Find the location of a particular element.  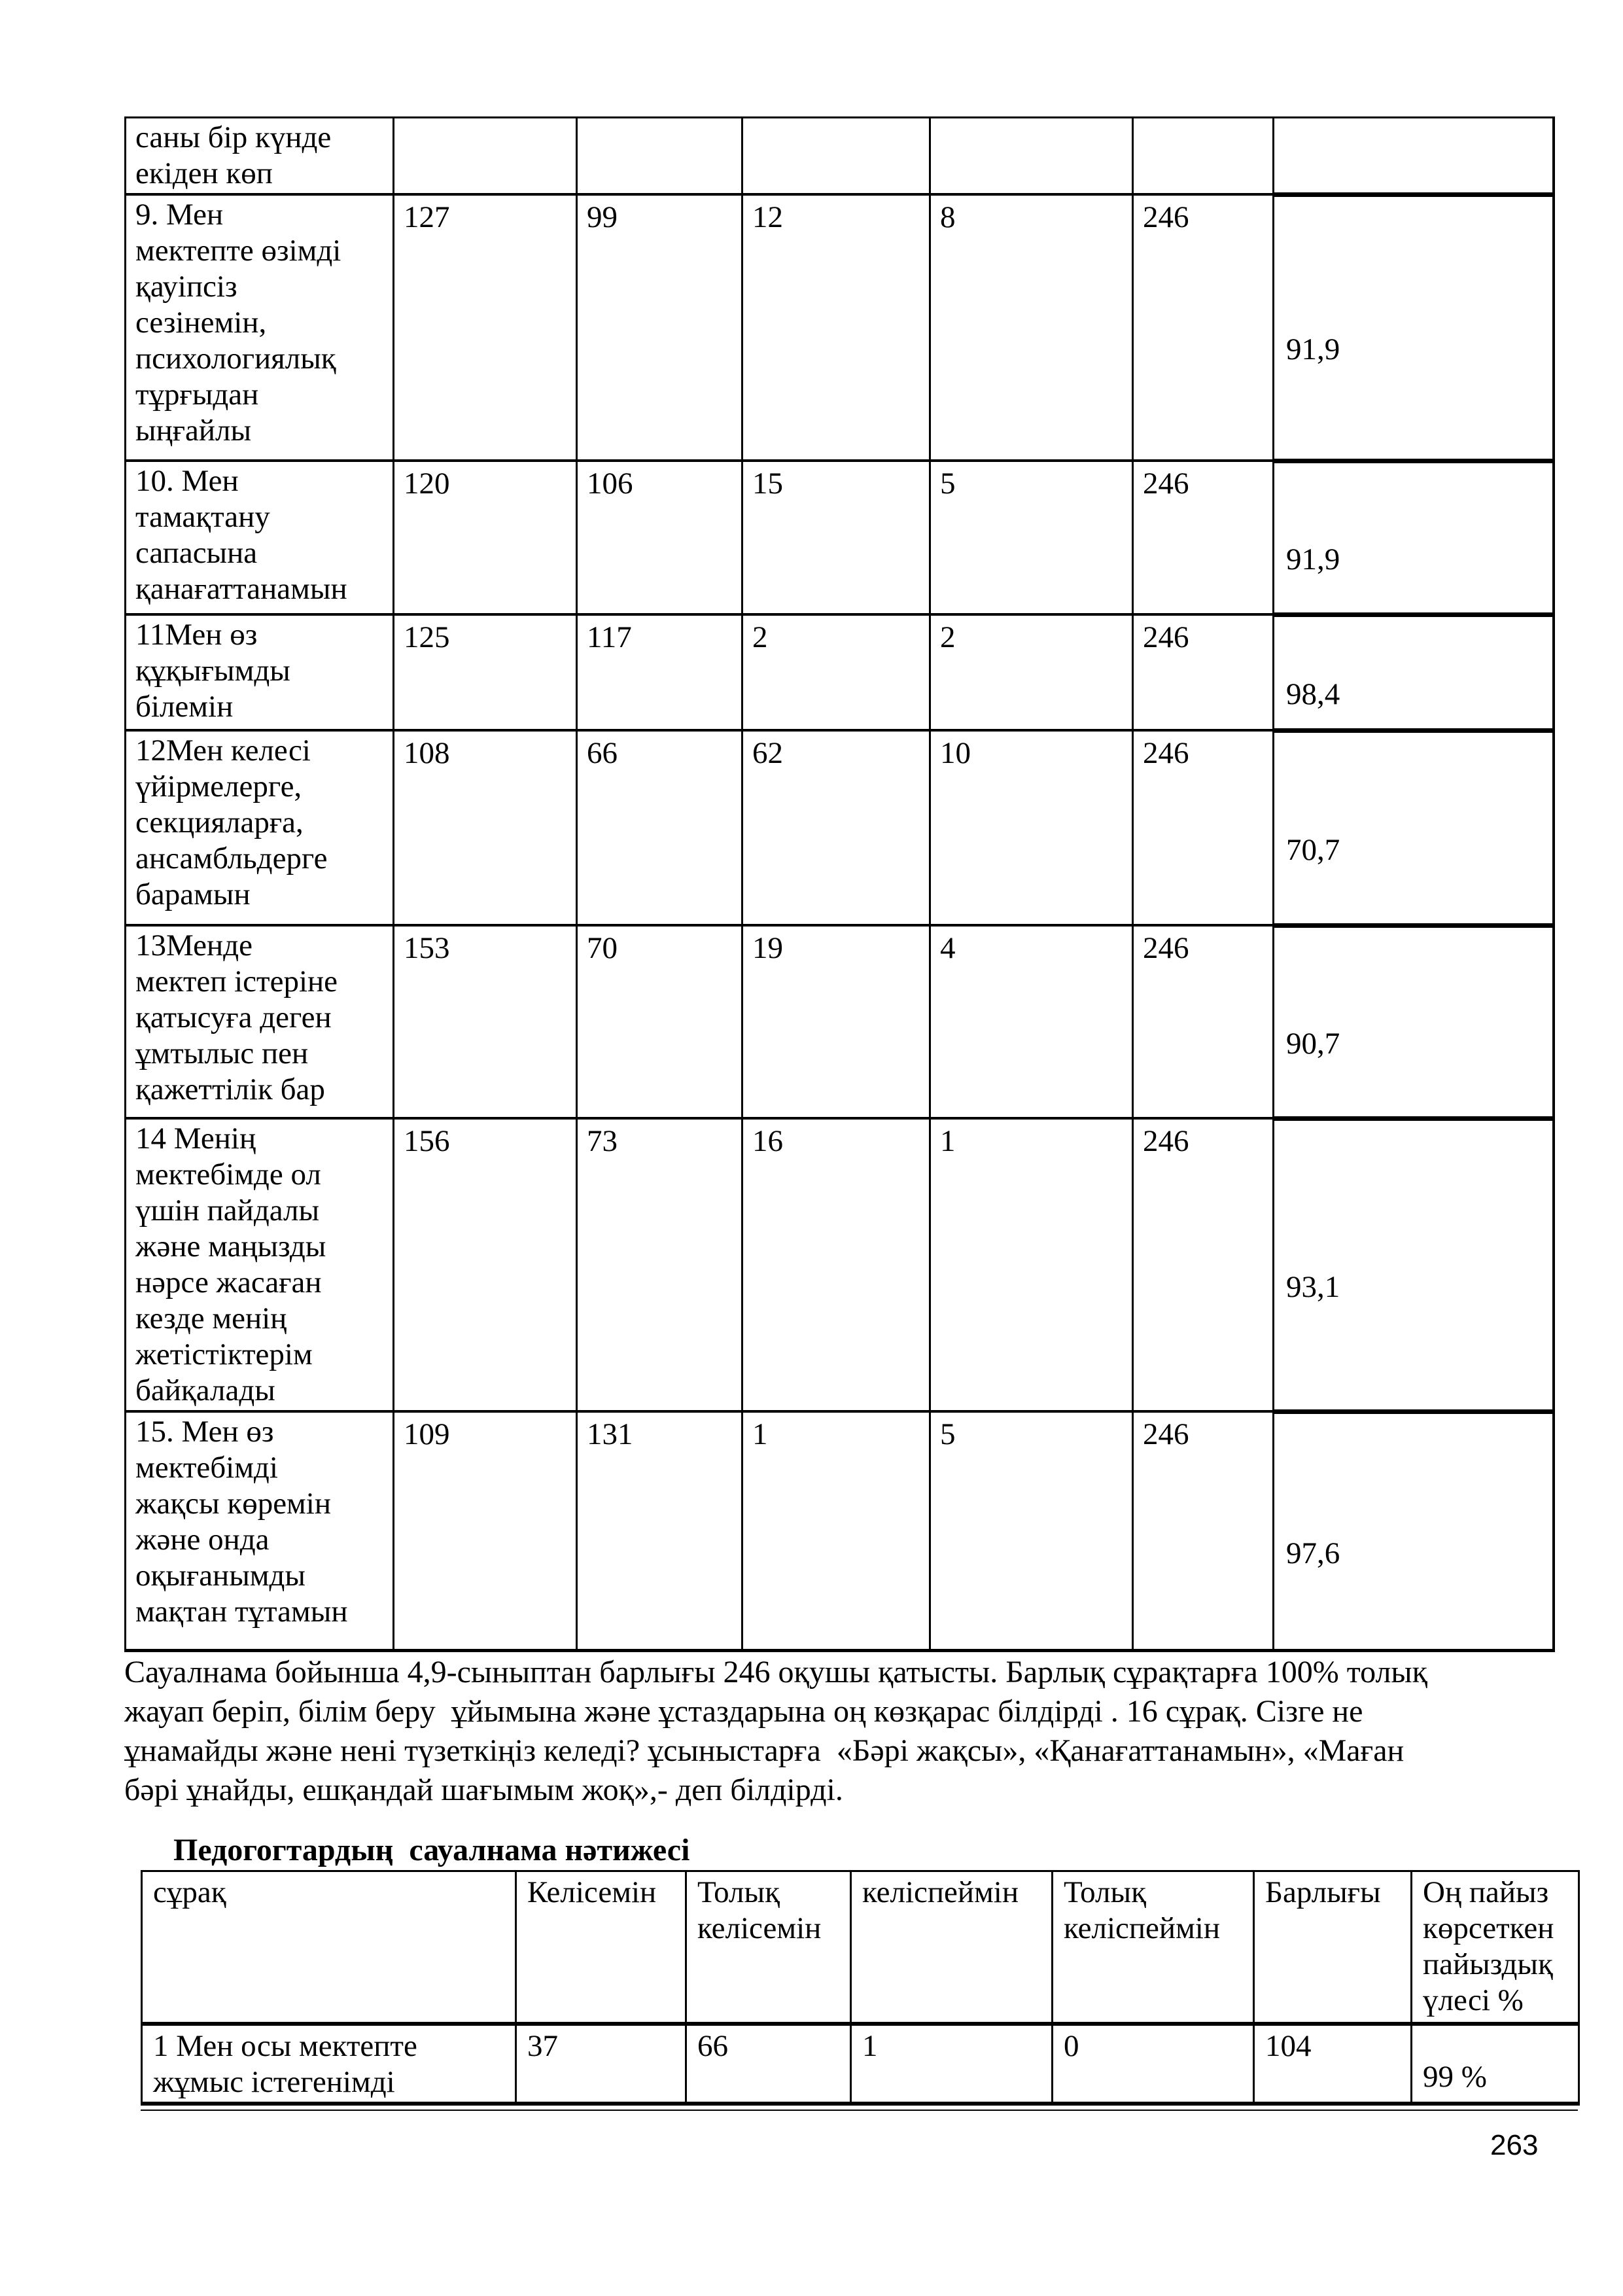

value-cell: 10 is located at coordinates (1031, 828).